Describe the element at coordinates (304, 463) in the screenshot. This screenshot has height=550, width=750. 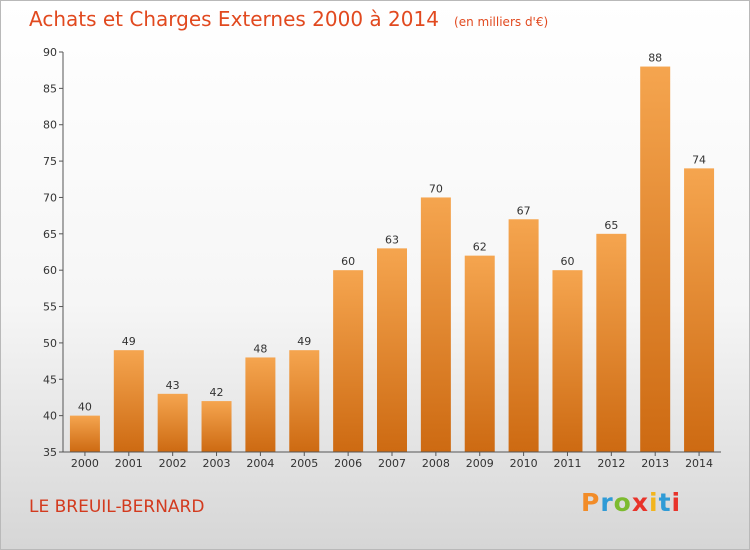
I see `x-tick-label: 2005` at that location.